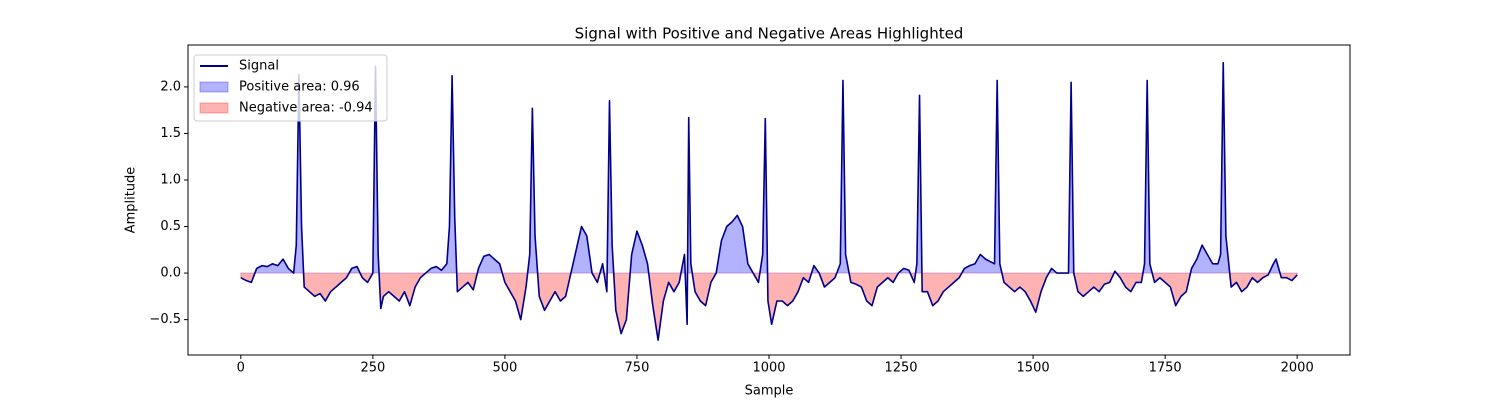 Image resolution: width=1500 pixels, height=400 pixels. What do you see at coordinates (170, 86) in the screenshot?
I see `y-tick-label: 2.0` at bounding box center [170, 86].